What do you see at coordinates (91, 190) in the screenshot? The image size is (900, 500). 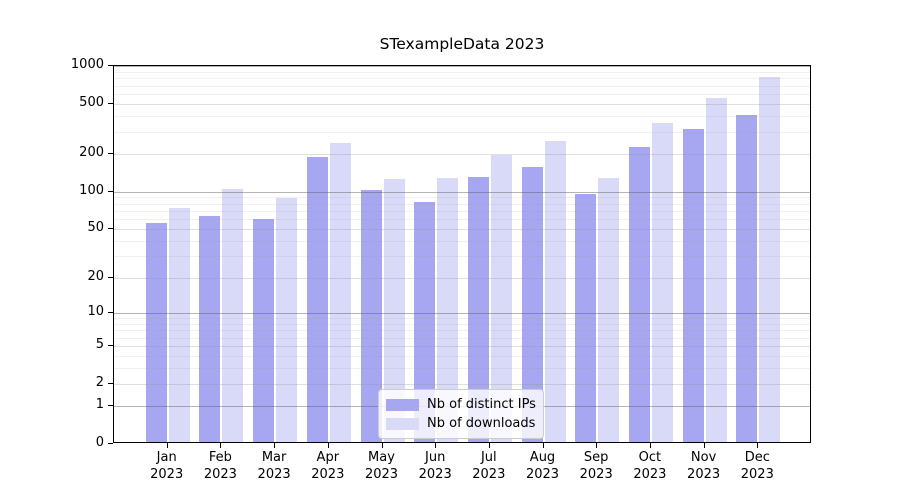 I see `y-tick-label-100: 100` at bounding box center [91, 190].